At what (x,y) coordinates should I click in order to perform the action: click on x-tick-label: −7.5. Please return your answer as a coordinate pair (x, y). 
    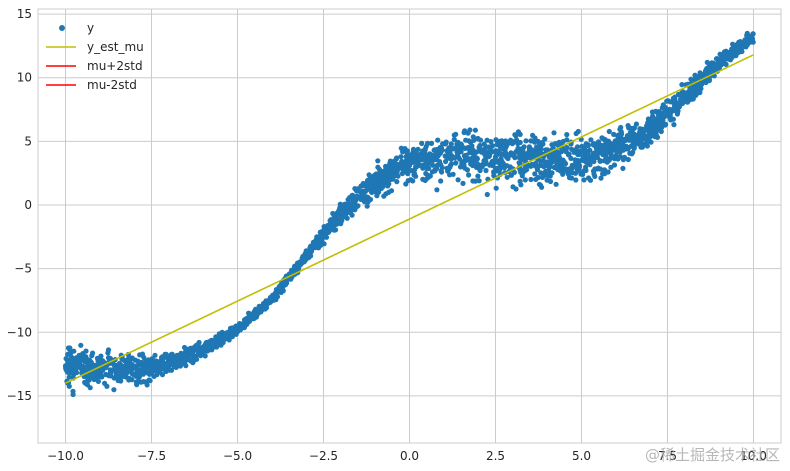
    Looking at the image, I should click on (151, 456).